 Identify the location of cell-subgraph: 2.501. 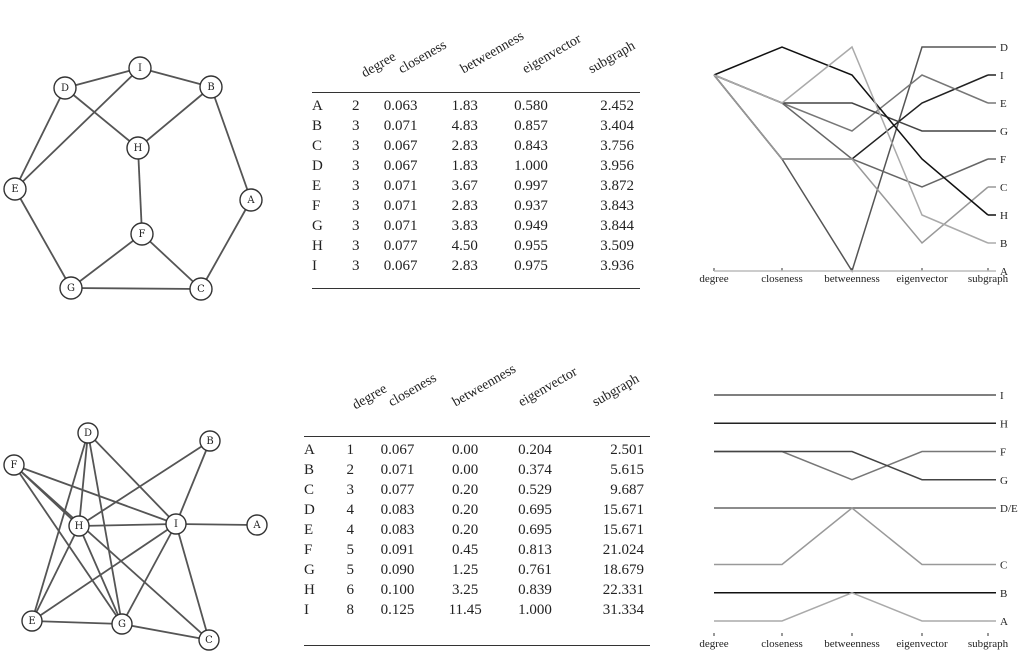
(627, 450).